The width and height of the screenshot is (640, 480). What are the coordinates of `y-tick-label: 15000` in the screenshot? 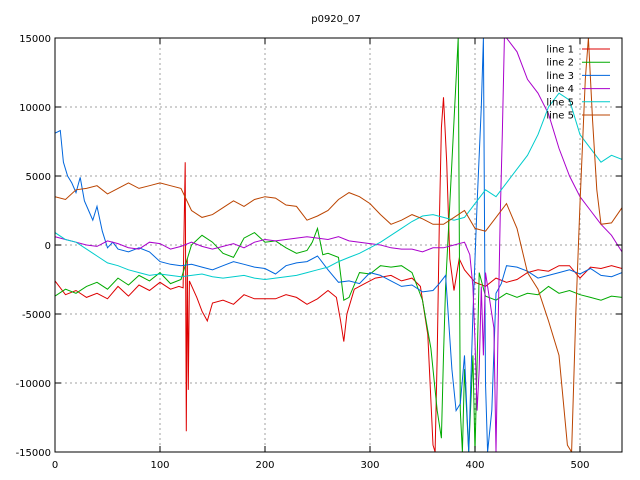 It's located at (35, 39).